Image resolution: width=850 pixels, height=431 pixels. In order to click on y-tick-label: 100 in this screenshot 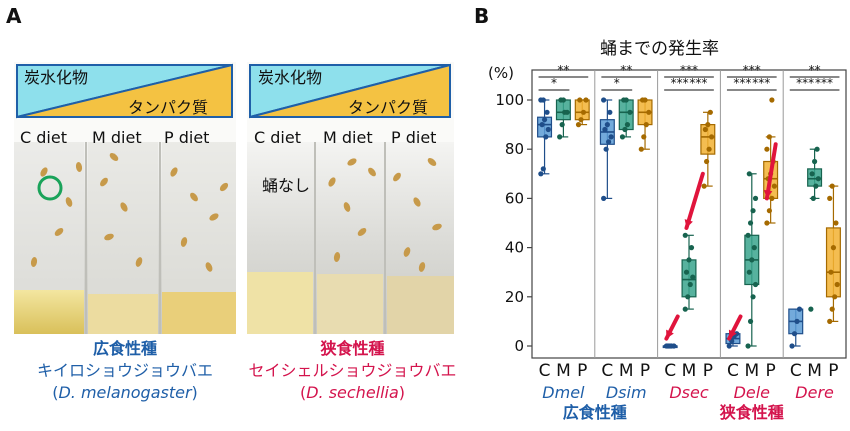, I will do `click(509, 100)`.